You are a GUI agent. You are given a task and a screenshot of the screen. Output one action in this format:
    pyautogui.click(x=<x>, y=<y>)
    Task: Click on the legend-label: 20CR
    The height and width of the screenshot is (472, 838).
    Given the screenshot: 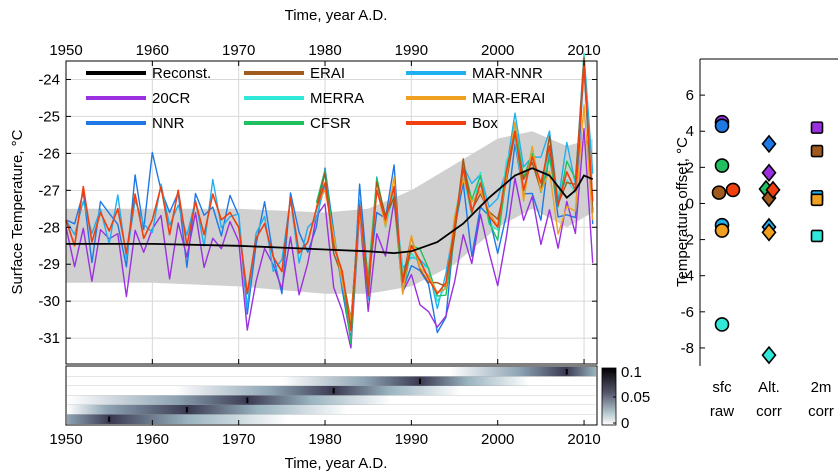 What is the action you would take?
    pyautogui.click(x=171, y=98)
    